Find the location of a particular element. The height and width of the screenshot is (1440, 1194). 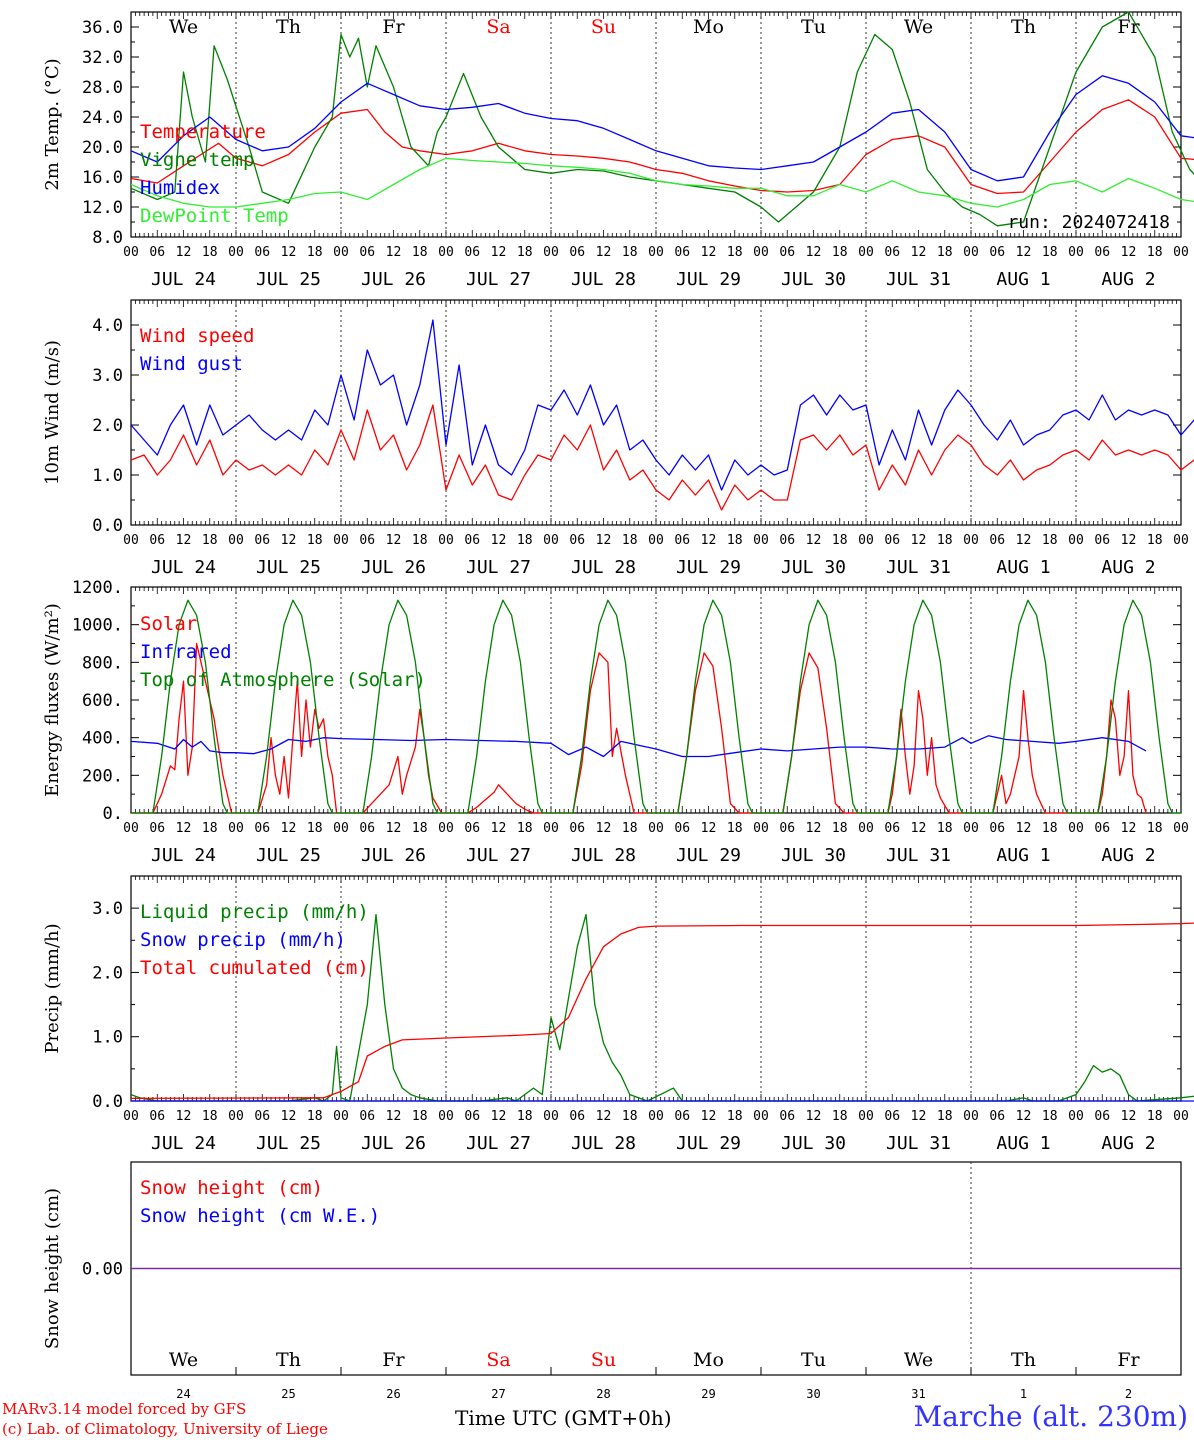

weekday-label: Sa is located at coordinates (498, 1360).